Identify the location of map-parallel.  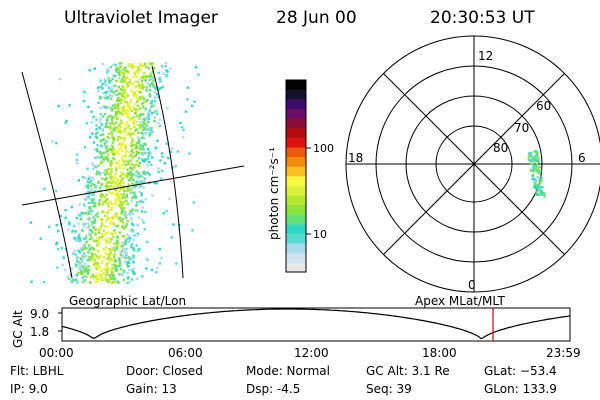
(133, 185).